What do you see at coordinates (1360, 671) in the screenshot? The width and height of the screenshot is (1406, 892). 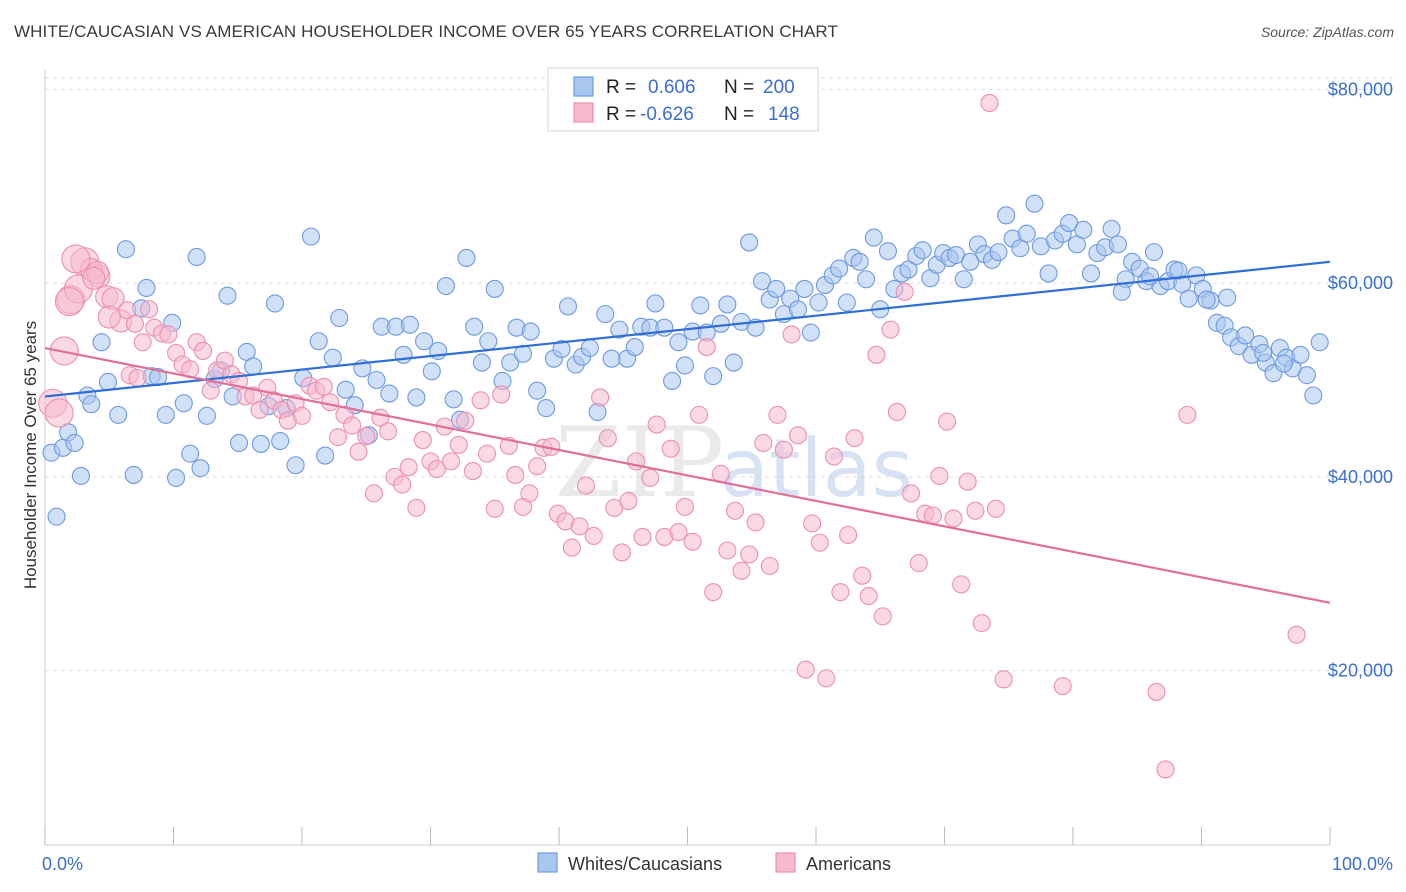 I see `y-tick-label-0: $20,000` at bounding box center [1360, 671].